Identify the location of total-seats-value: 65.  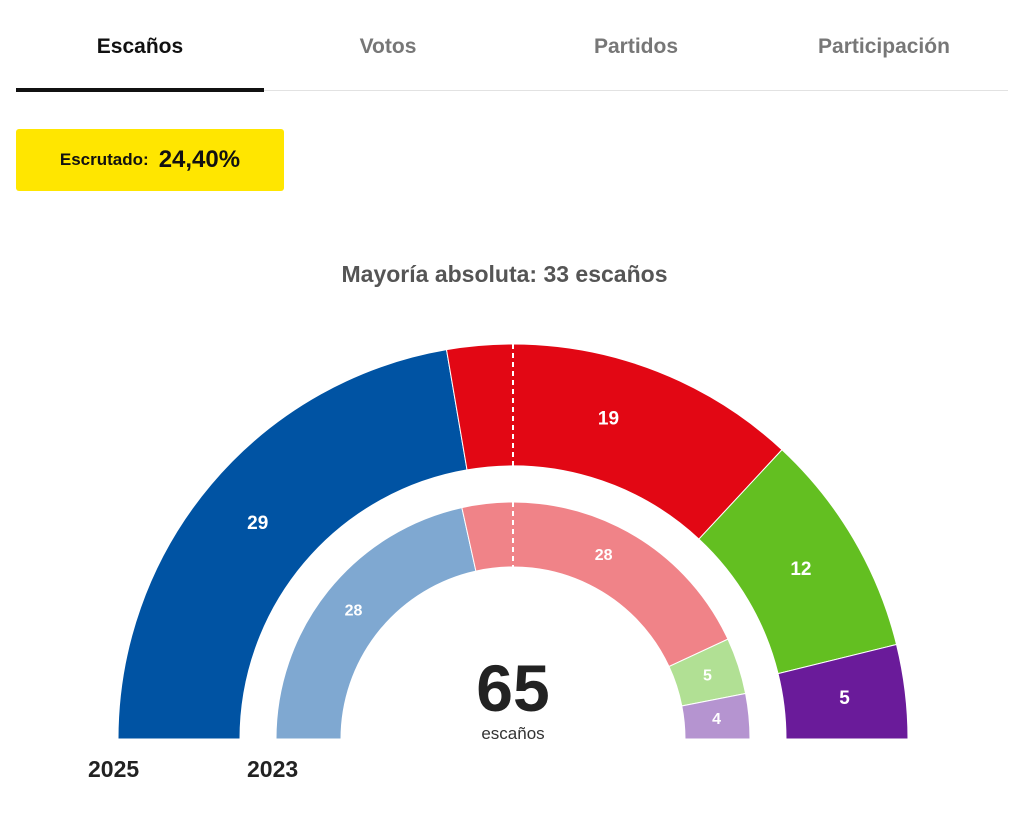
(513, 688).